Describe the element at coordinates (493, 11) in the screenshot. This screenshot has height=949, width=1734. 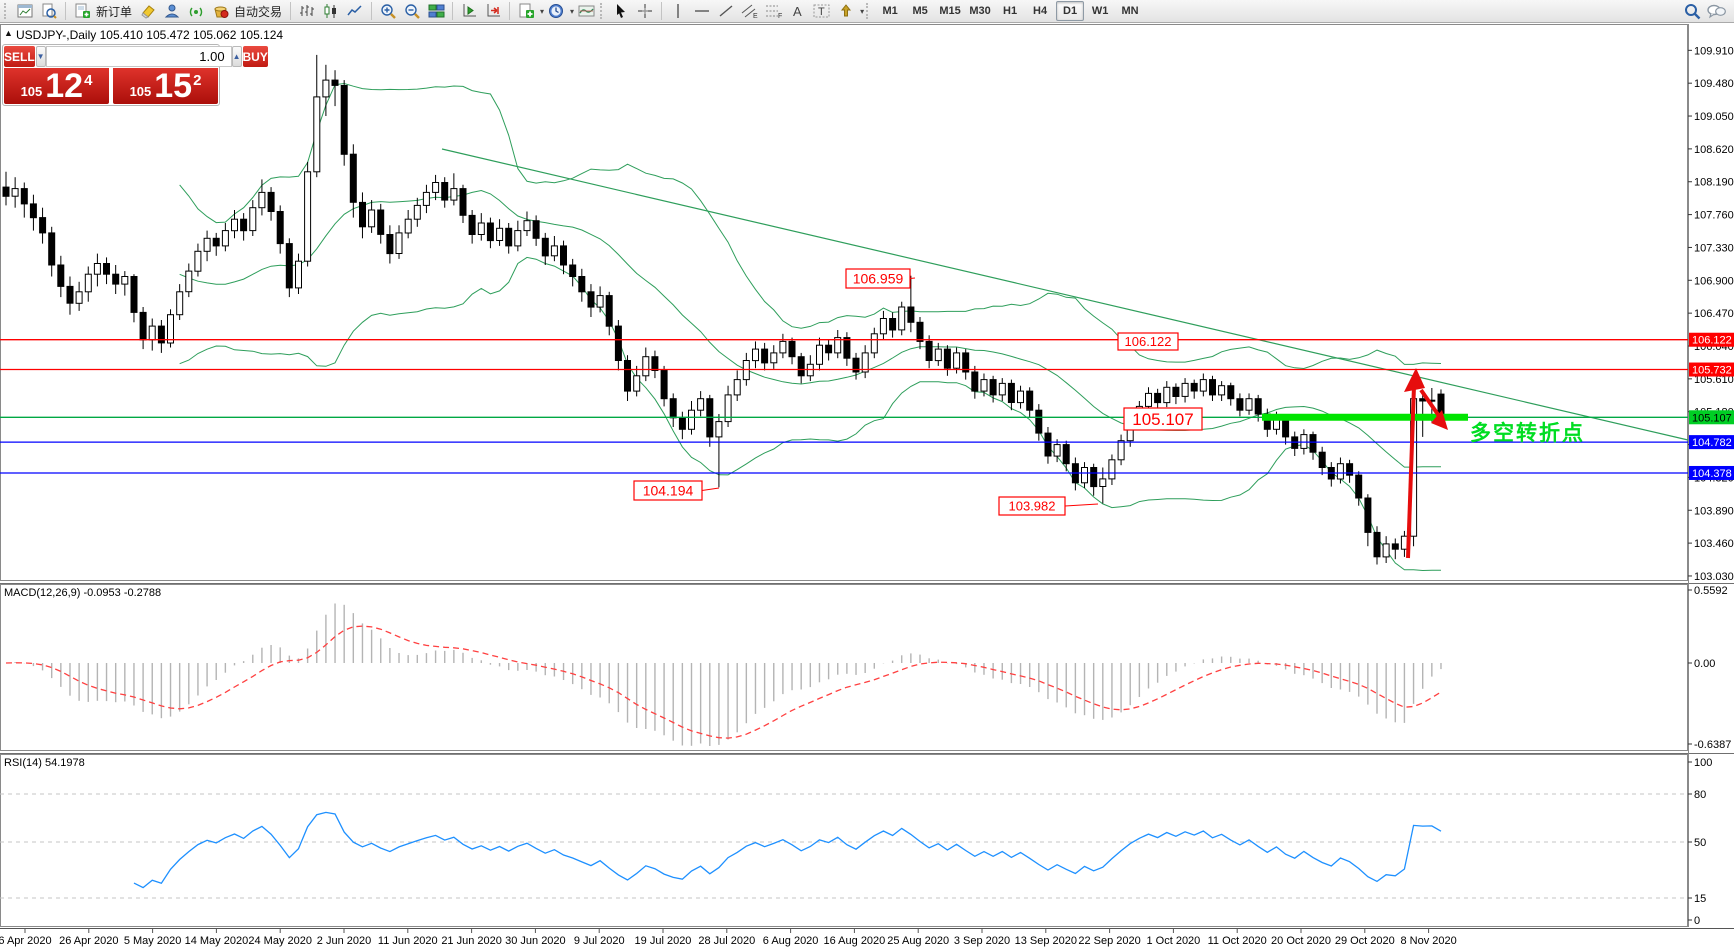
I see `chart-autoscroll-icon` at that location.